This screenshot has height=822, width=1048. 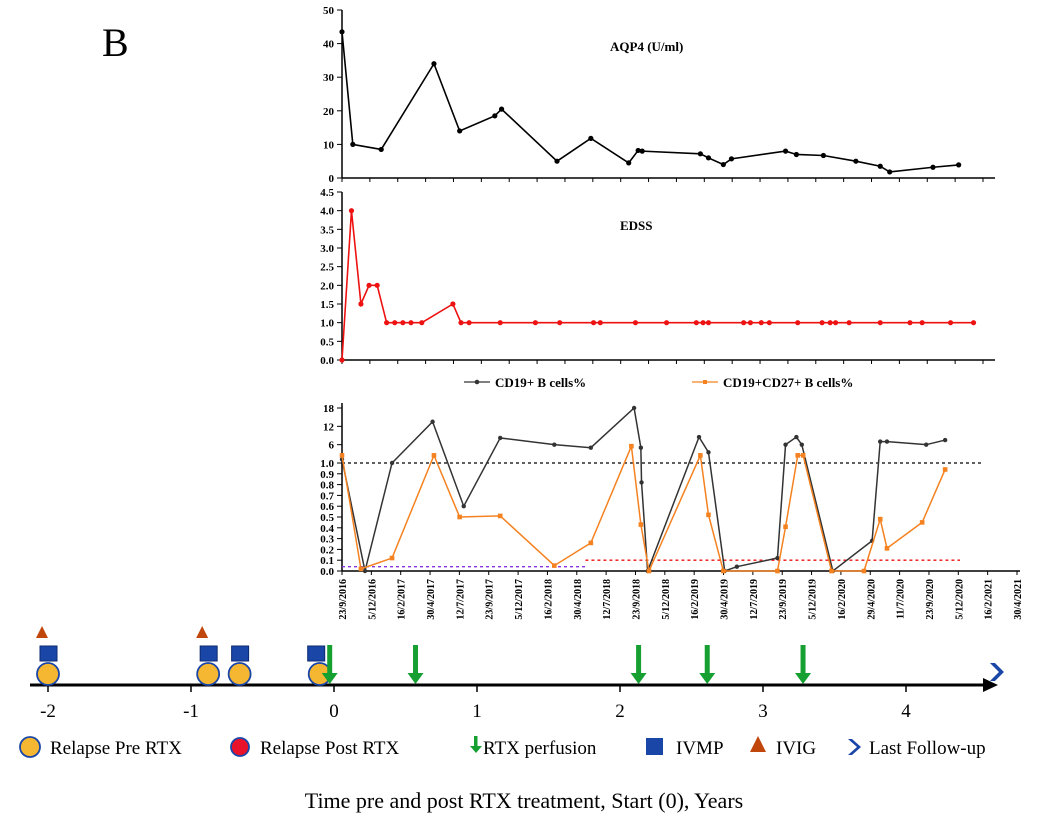 I want to click on bcell-x-tick-label: 16/2/2021, so click(x=989, y=599).